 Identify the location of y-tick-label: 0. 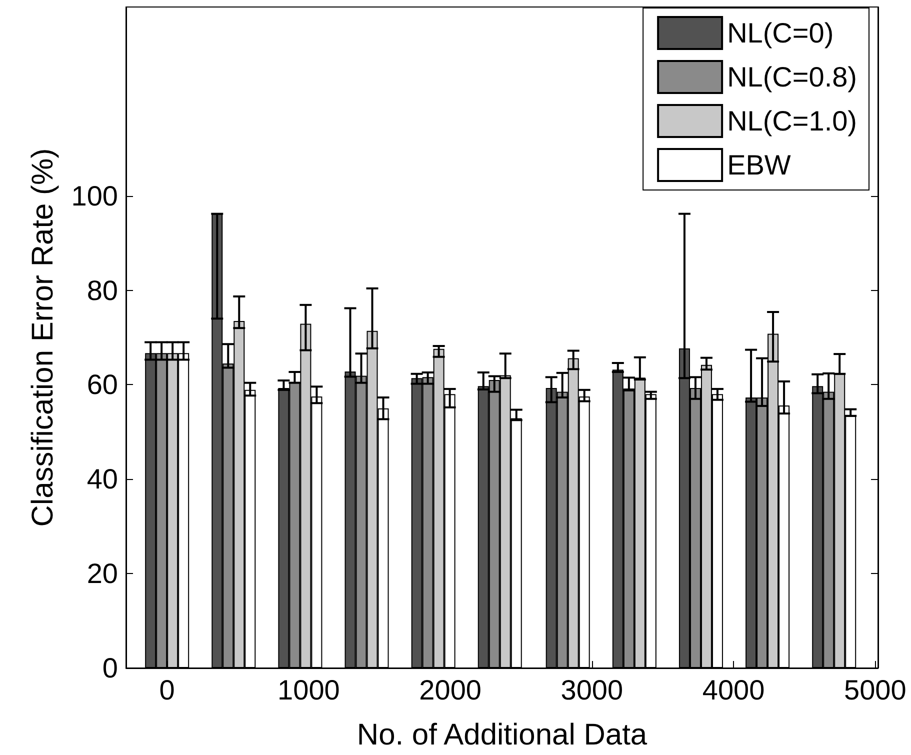
(110, 668).